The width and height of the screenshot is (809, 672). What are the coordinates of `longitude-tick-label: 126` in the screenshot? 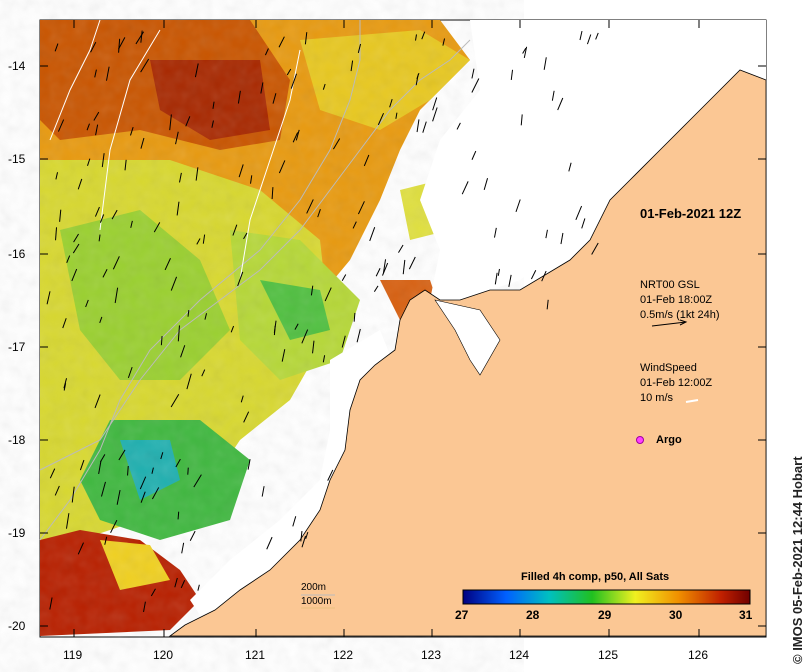 It's located at (698, 655).